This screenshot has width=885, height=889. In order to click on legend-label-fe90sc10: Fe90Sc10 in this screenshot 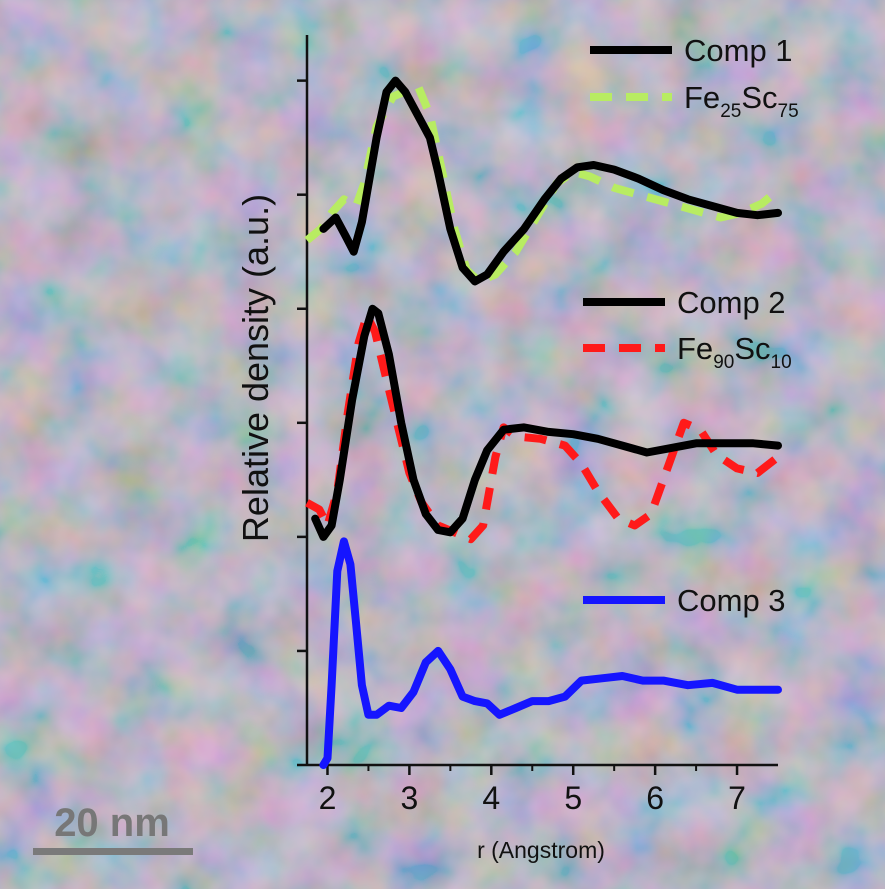, I will do `click(734, 352)`.